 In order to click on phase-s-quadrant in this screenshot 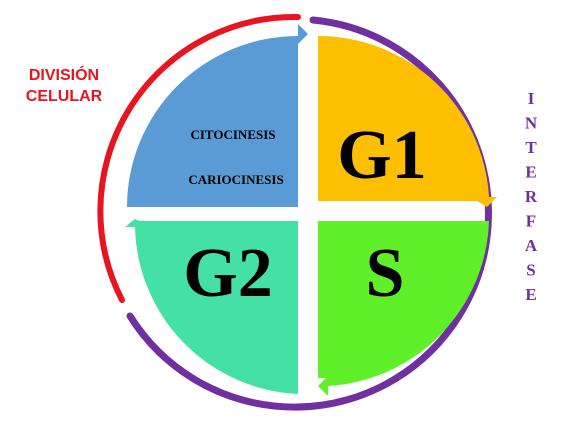, I will do `click(403, 308)`.